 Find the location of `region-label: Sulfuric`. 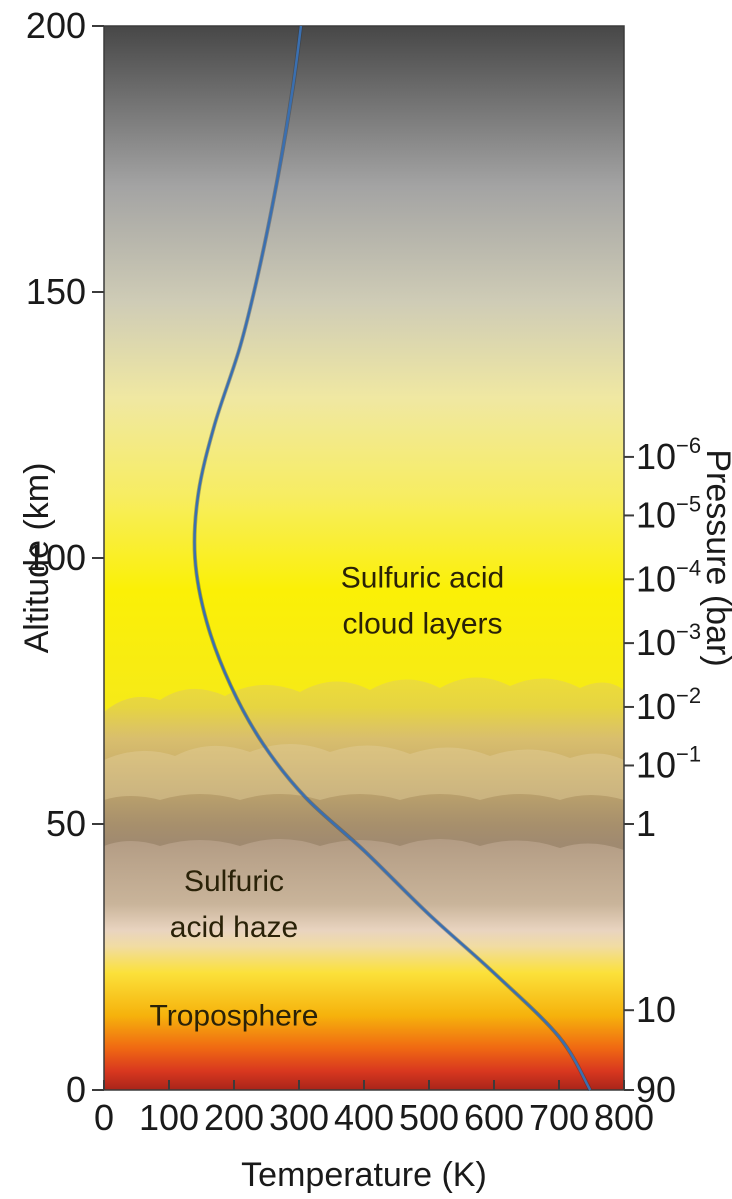

region-label: Sulfuric is located at coordinates (234, 881).